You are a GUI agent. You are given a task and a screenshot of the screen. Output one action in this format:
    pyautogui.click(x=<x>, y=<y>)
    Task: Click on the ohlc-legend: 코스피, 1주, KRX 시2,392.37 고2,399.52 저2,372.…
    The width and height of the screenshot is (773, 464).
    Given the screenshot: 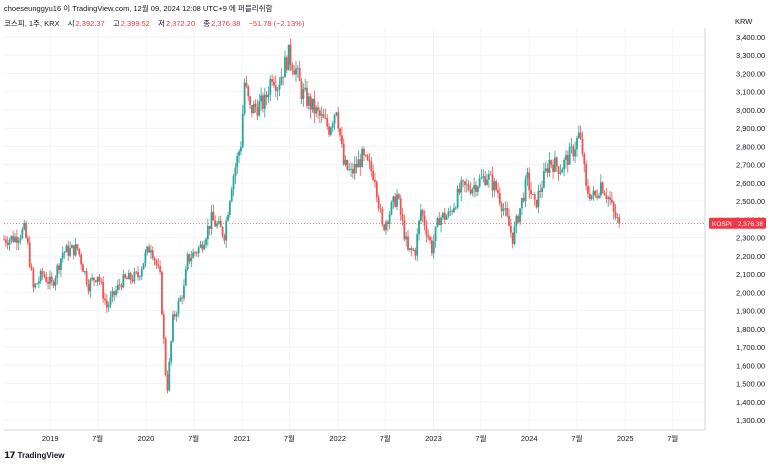 What is the action you would take?
    pyautogui.click(x=154, y=23)
    